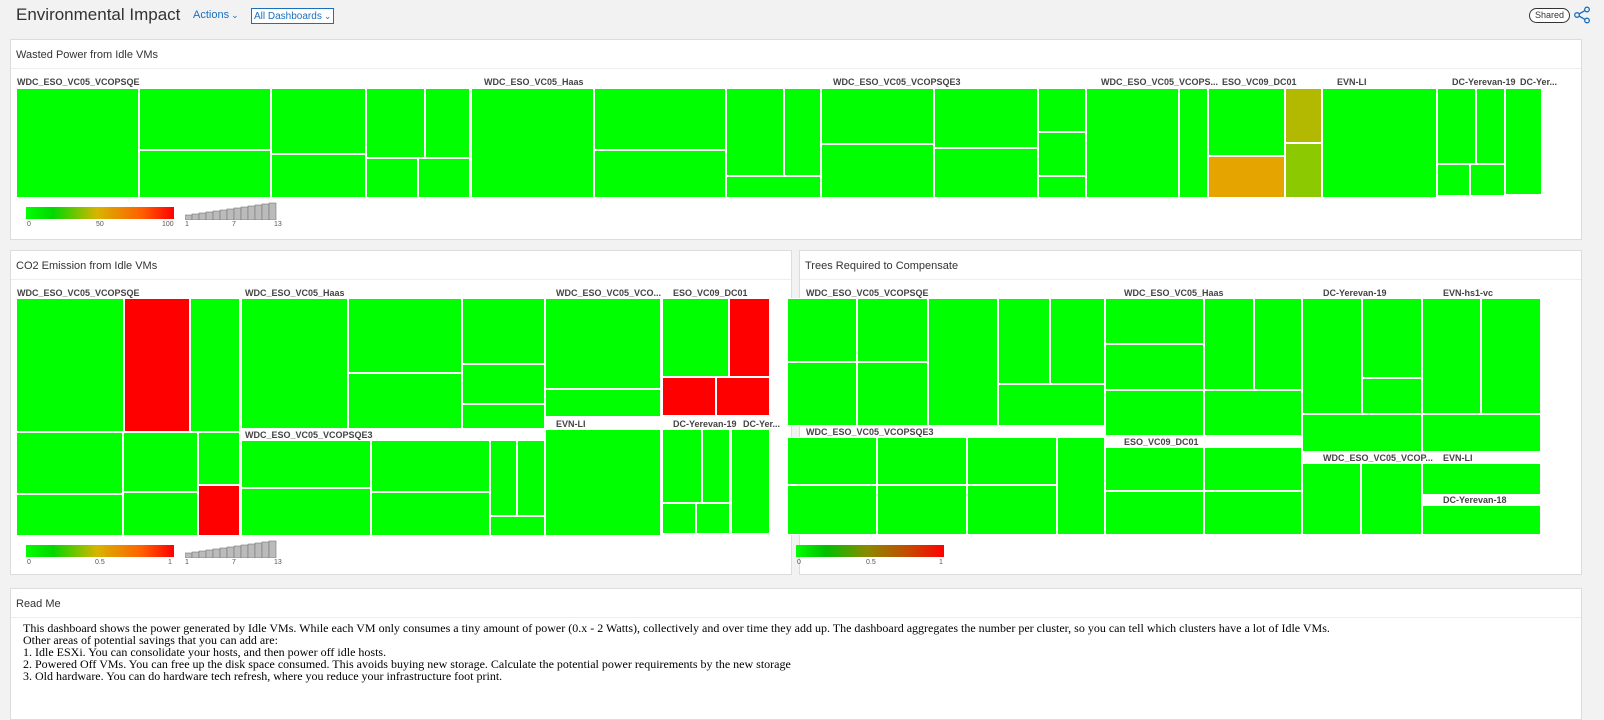 This screenshot has height=720, width=1604. I want to click on share-icon, so click(1582, 15).